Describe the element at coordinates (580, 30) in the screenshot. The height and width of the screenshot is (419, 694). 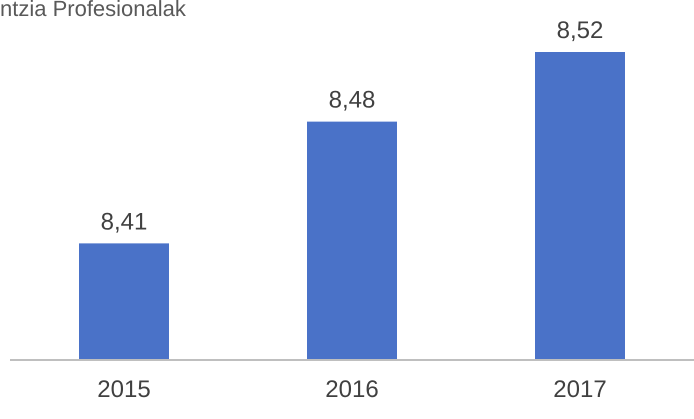
I see `data-label: 8,52` at that location.